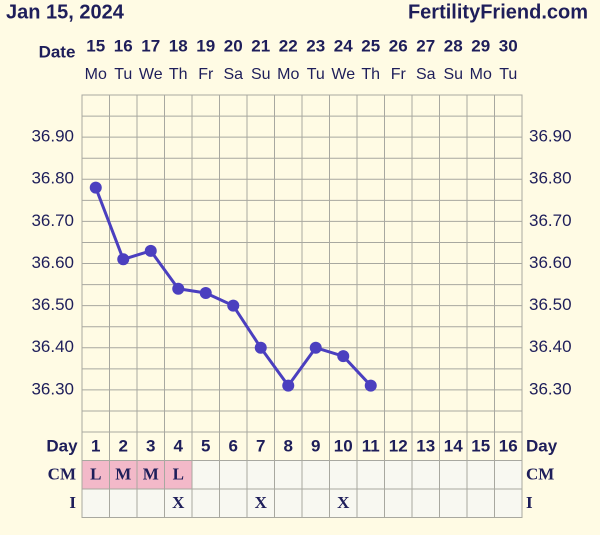  Describe the element at coordinates (453, 45) in the screenshot. I see `date-label: 28` at that location.